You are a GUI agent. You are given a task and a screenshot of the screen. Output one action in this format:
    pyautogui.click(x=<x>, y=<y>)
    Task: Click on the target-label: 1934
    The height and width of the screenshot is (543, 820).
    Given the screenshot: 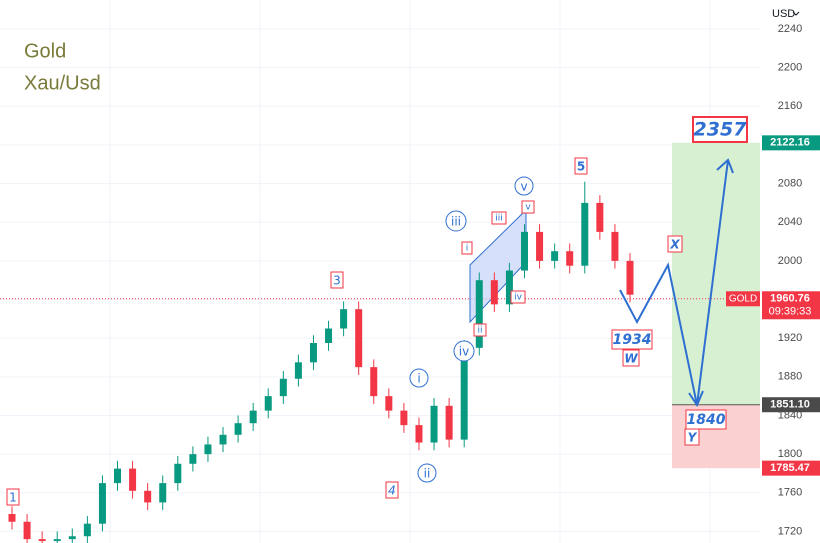 What is the action you would take?
    pyautogui.click(x=632, y=340)
    